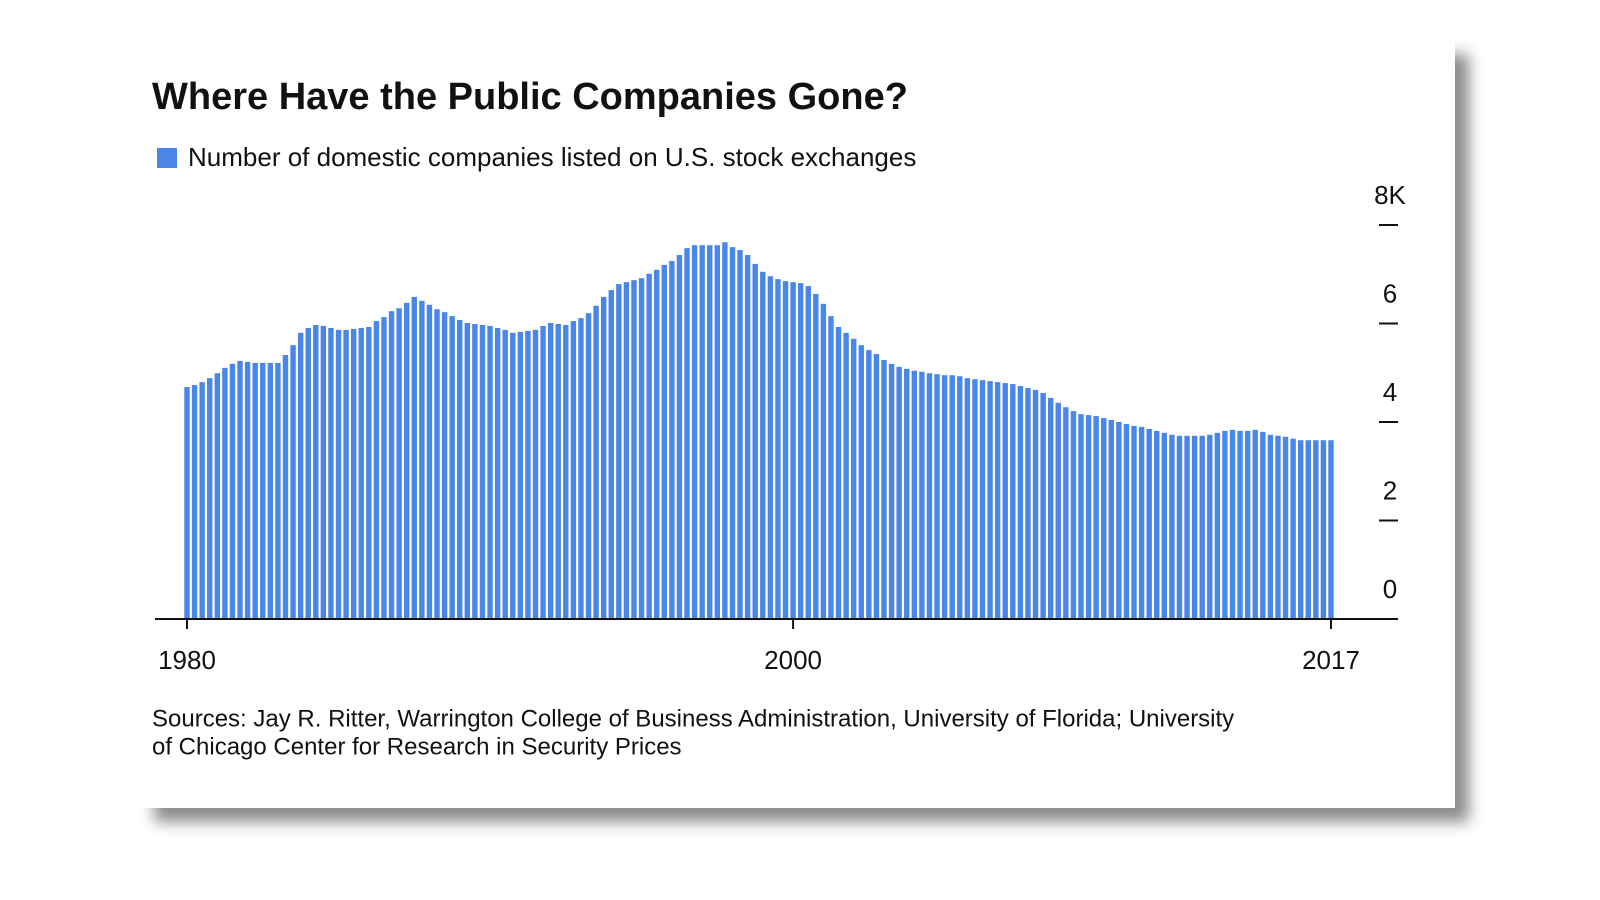  What do you see at coordinates (530, 97) in the screenshot?
I see `chart-title: Where Have the Public Companies Gone?` at bounding box center [530, 97].